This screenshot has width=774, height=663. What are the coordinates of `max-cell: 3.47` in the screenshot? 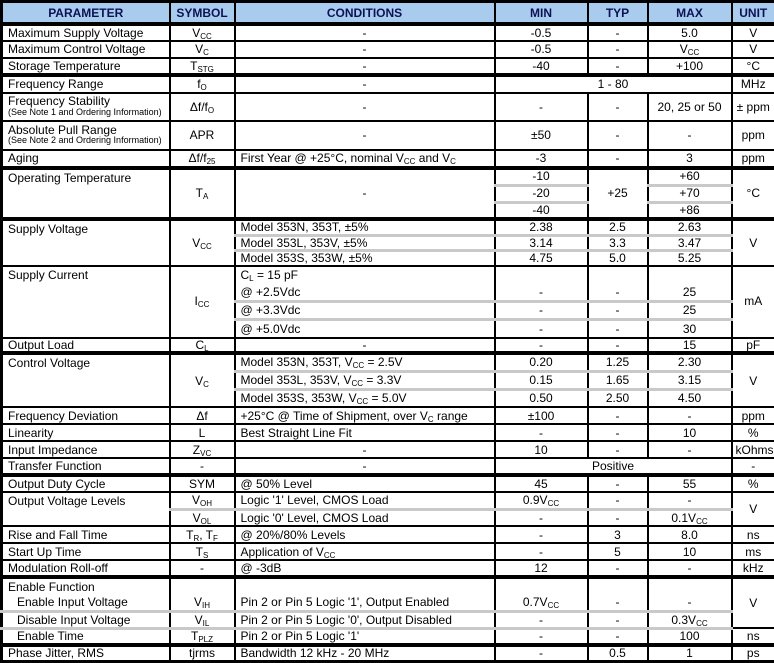 It's located at (690, 243).